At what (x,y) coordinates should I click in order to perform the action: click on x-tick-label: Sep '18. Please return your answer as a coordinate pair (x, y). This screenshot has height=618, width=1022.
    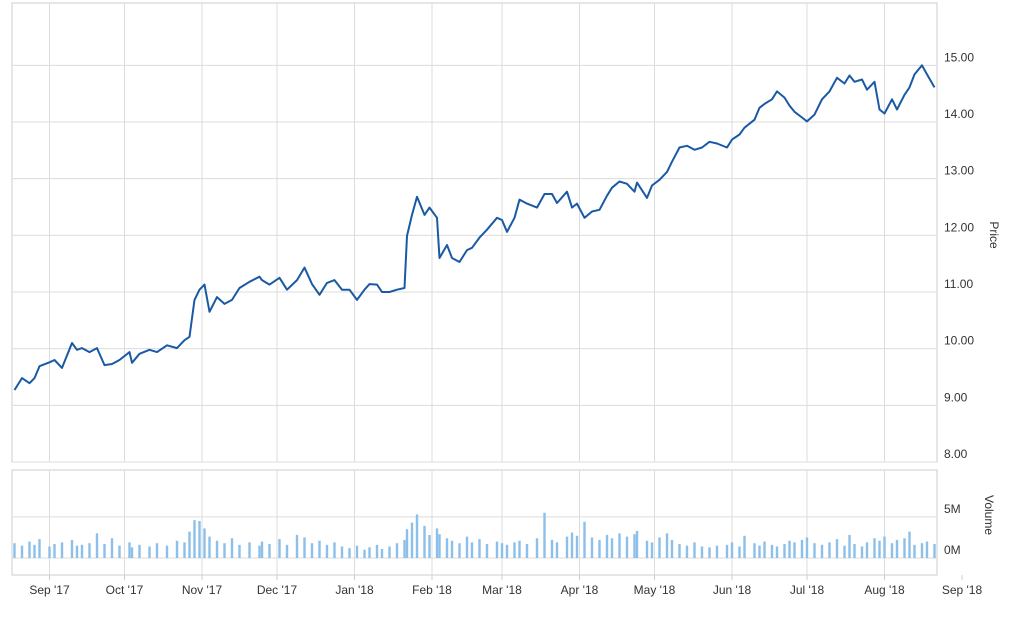
    Looking at the image, I should click on (962, 590).